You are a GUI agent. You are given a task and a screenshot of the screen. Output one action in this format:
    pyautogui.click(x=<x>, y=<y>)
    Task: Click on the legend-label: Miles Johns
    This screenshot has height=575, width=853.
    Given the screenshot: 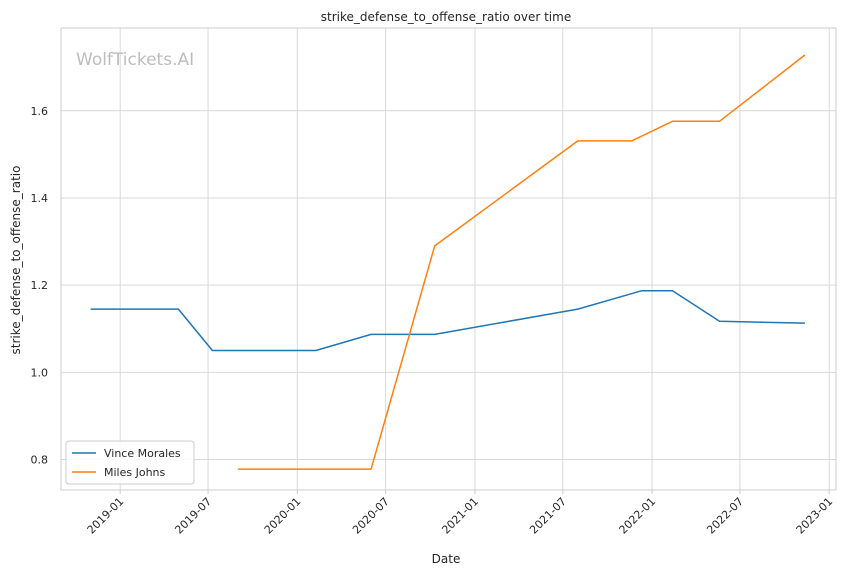 What is the action you would take?
    pyautogui.click(x=135, y=472)
    